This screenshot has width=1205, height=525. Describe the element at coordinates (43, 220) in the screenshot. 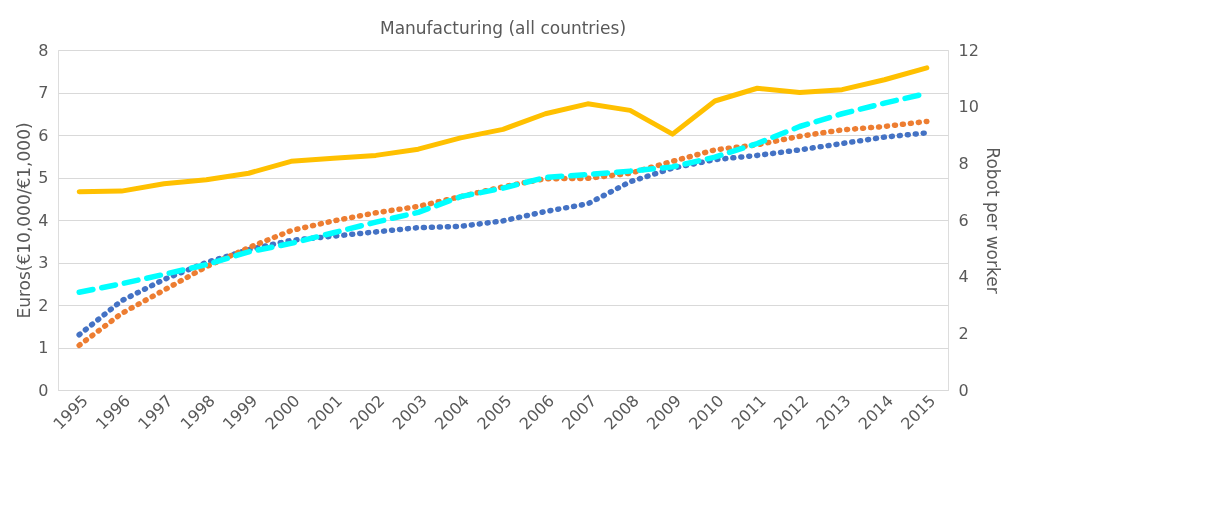

I see `y-tick-label: 4` at that location.